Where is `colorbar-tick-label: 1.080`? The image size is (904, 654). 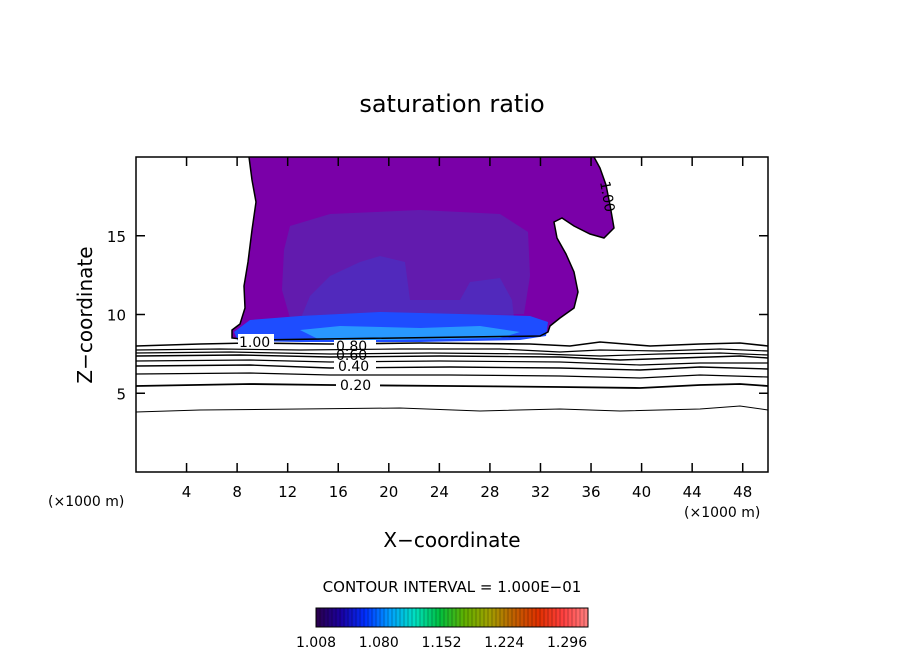 colorbar-tick-label: 1.080 is located at coordinates (379, 643).